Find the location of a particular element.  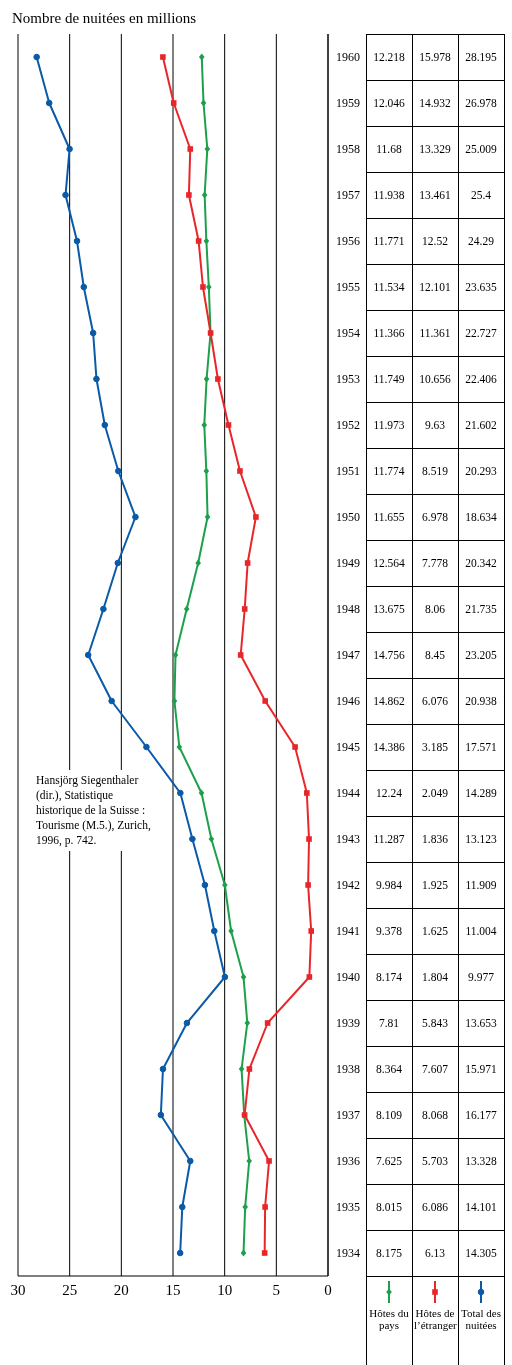

y-tick-label: 1951 is located at coordinates (348, 471).